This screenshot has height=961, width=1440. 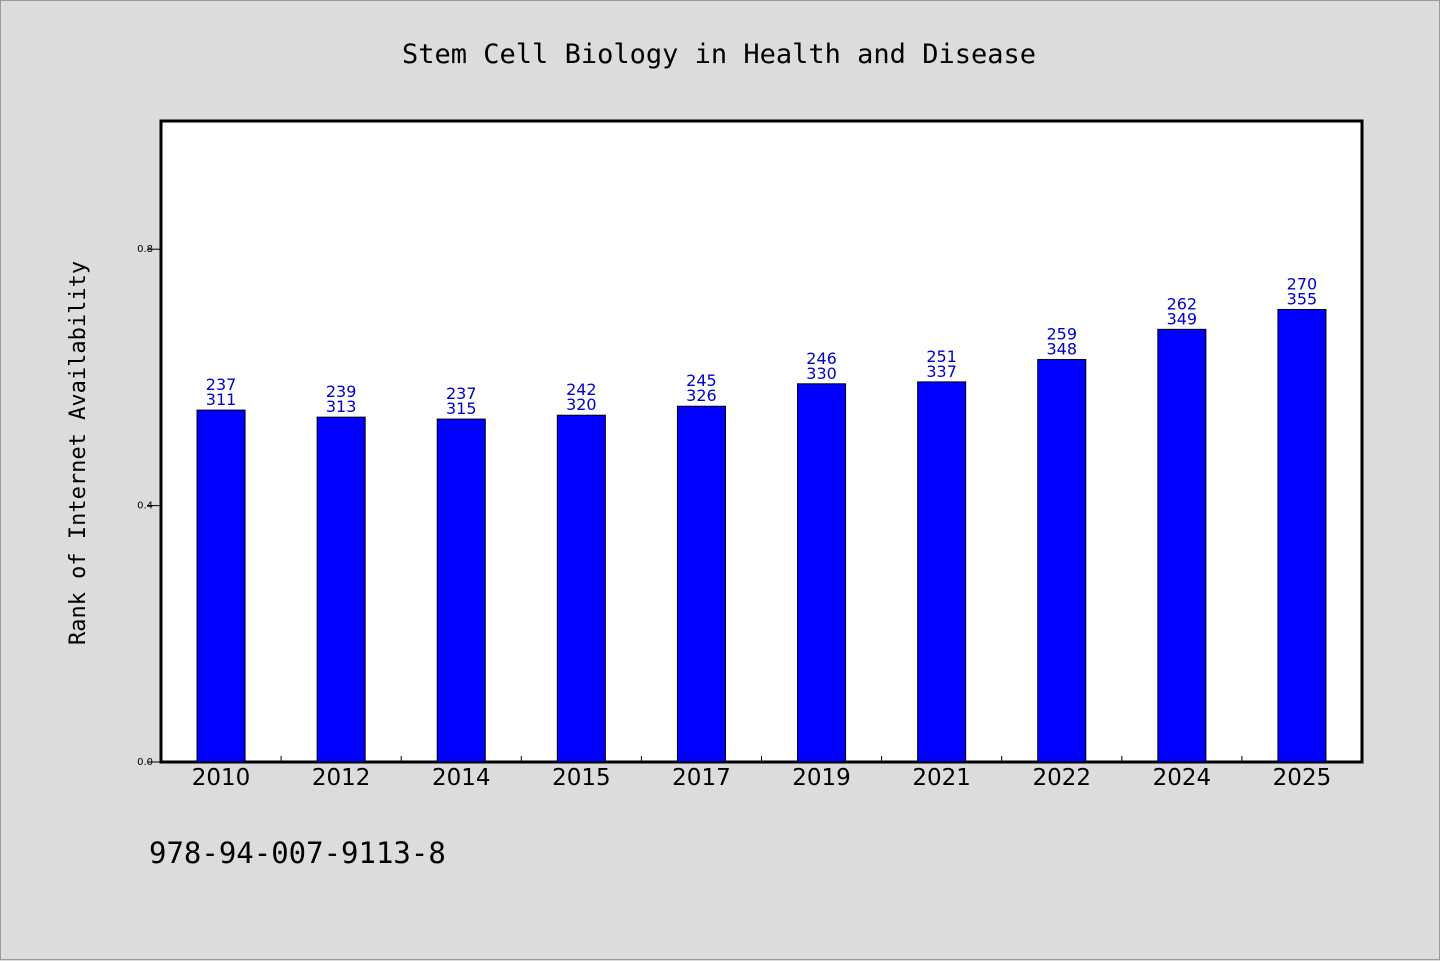 What do you see at coordinates (581, 778) in the screenshot?
I see `x-tick-label: 2015` at bounding box center [581, 778].